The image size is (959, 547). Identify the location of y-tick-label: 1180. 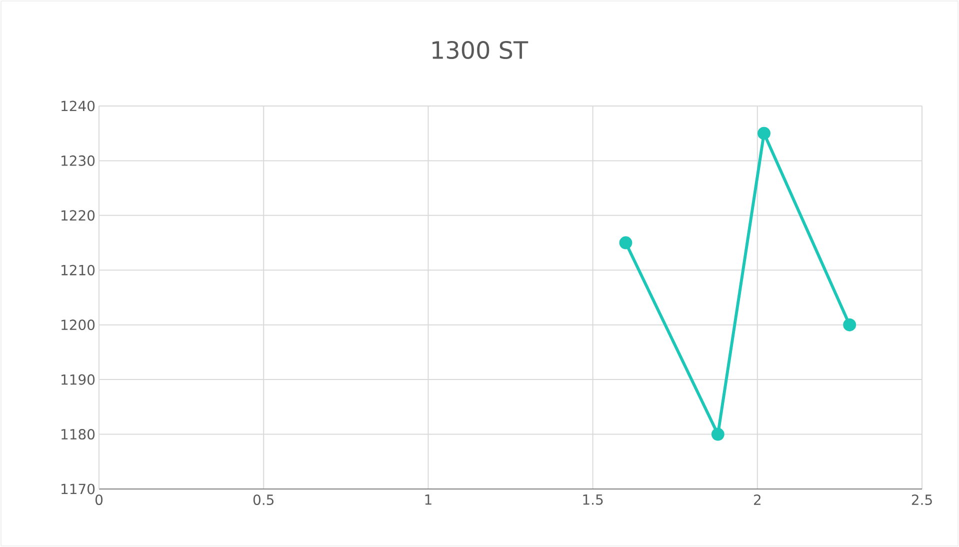
(78, 434).